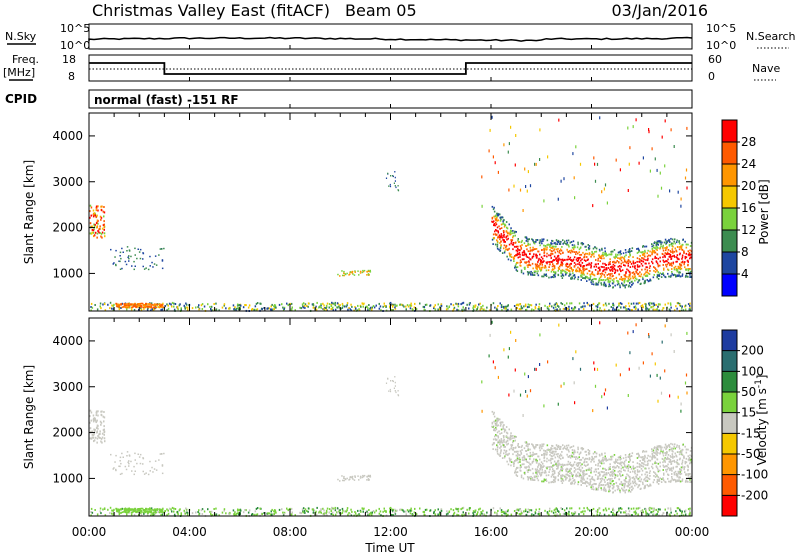  I want to click on colorbar-swatch, so click(729, 153).